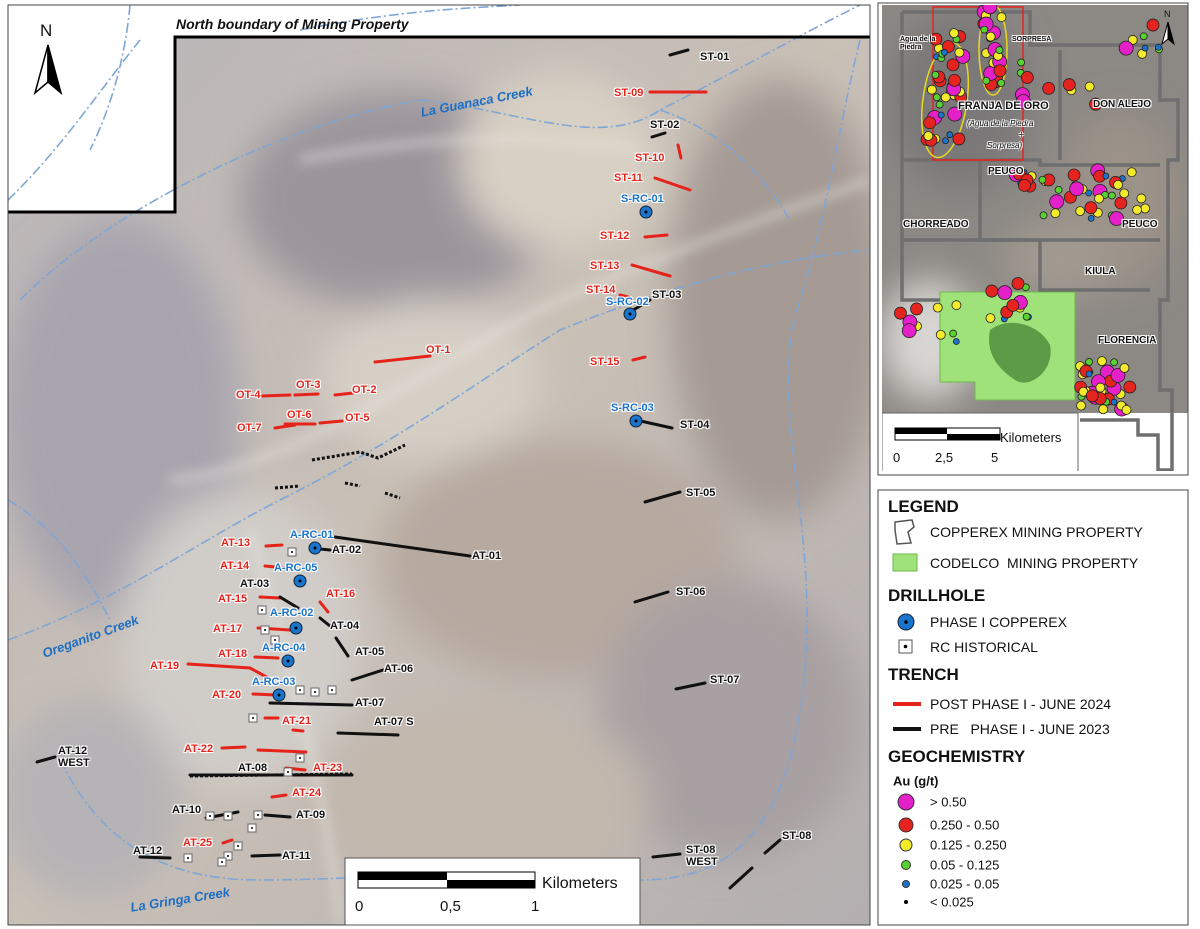  Describe the element at coordinates (965, 825) in the screenshot. I see `label: 0.250 - 0.50` at that location.